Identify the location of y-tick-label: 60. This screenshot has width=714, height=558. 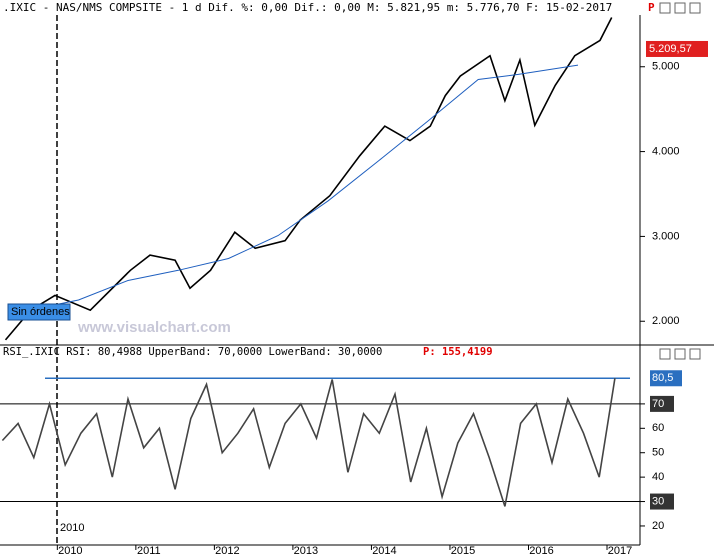
(658, 428).